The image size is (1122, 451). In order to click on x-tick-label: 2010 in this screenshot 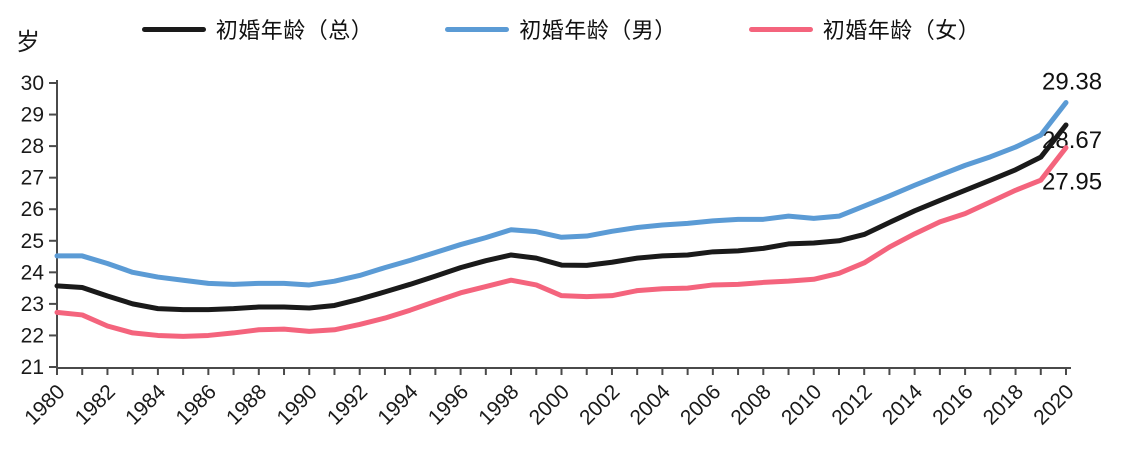, I will do `click(801, 404)`.